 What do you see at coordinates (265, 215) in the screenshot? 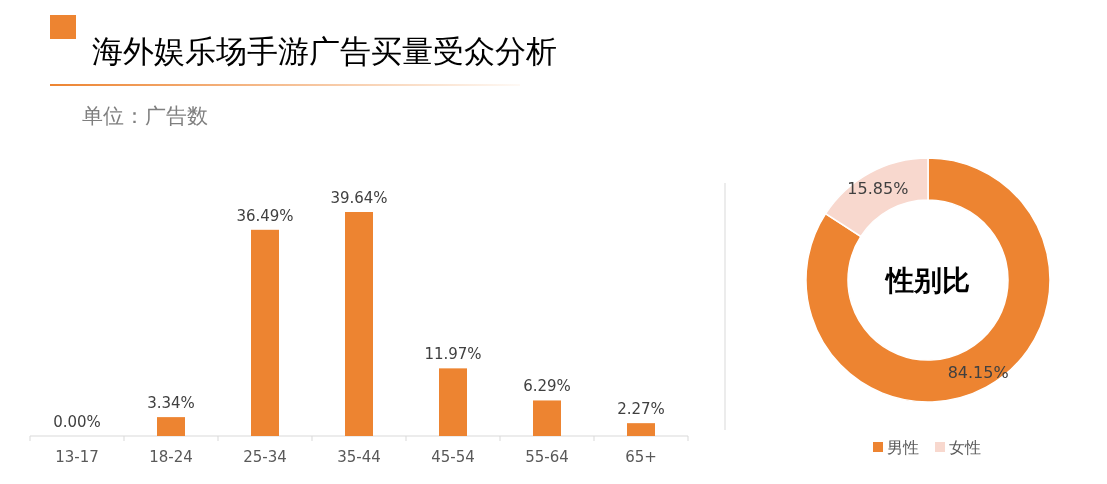
I see `data-label: 36.49%` at bounding box center [265, 215].